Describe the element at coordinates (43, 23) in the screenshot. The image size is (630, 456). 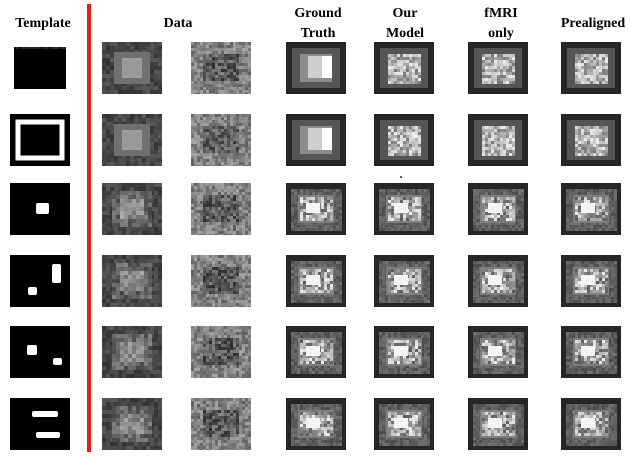
I see `header-template: Template` at that location.